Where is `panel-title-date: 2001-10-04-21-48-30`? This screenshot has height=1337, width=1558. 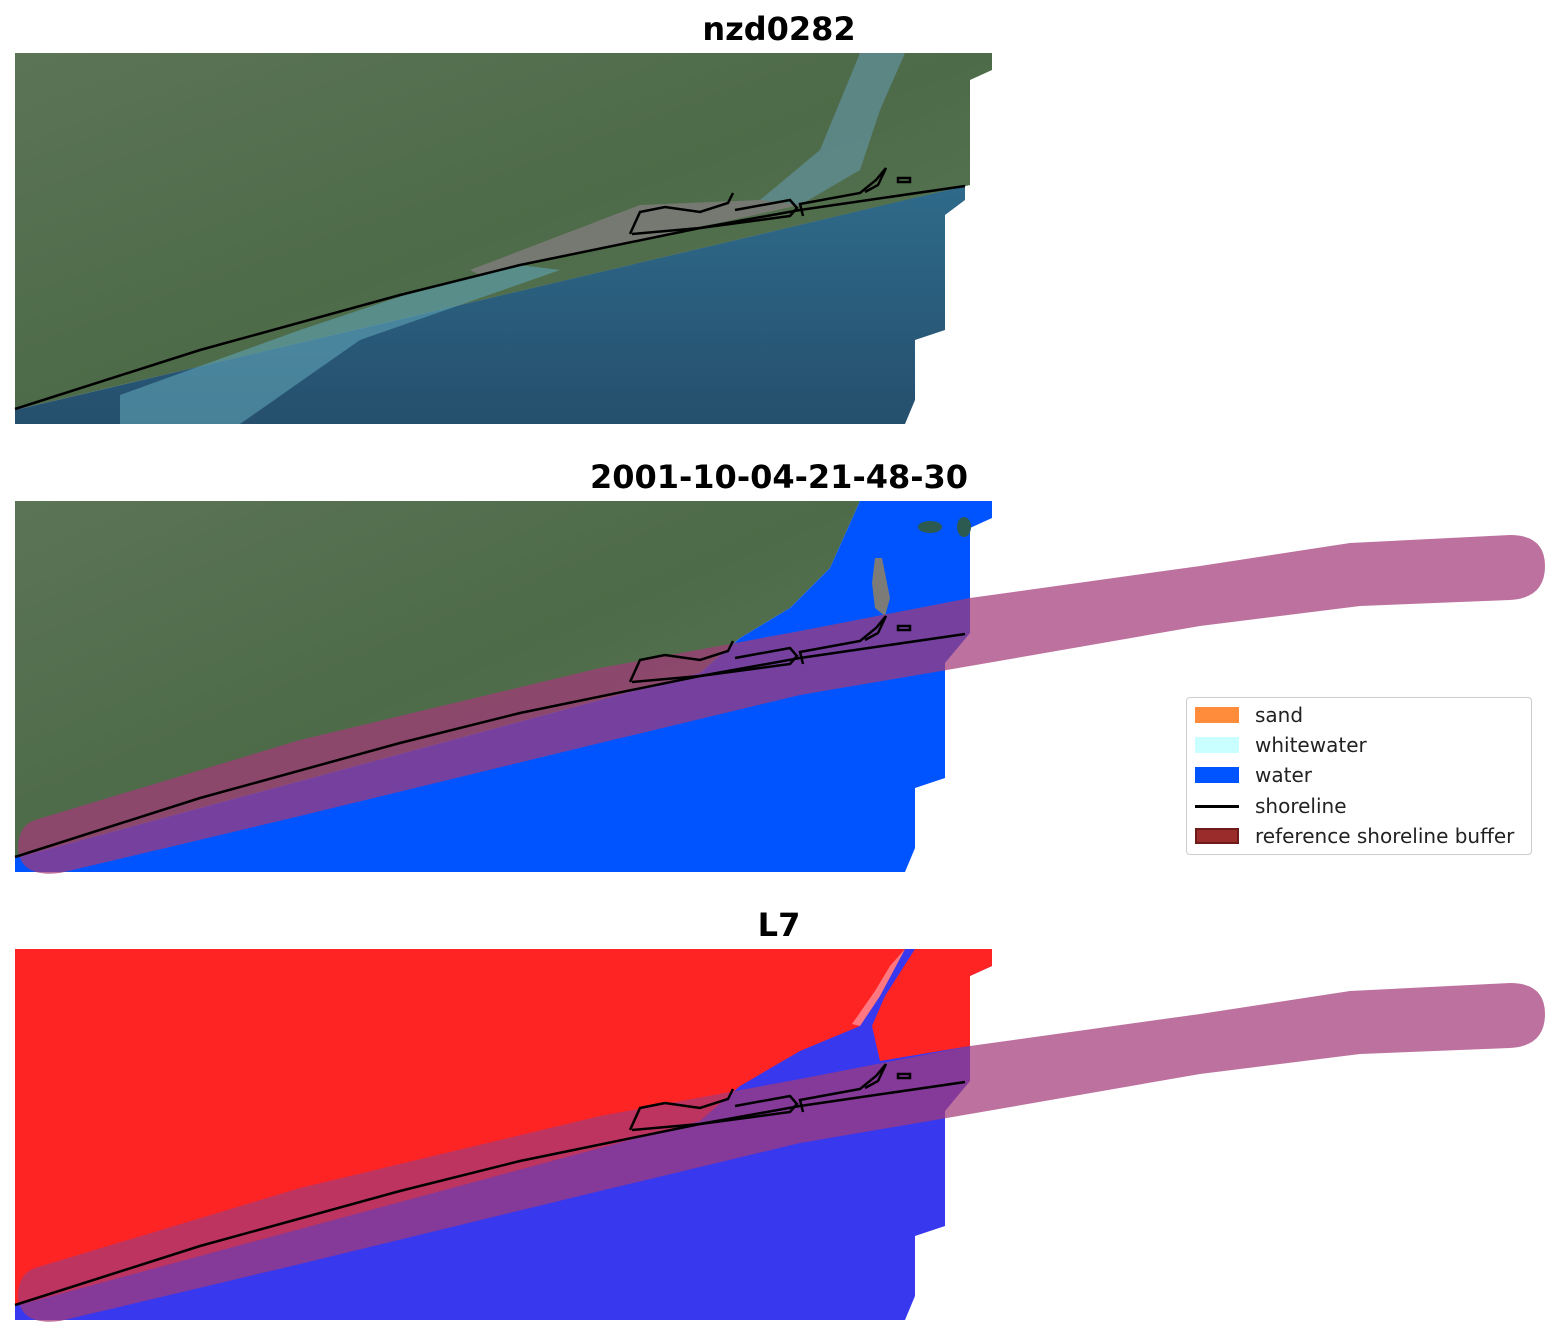
panel-title-date: 2001-10-04-21-48-30 is located at coordinates (779, 477).